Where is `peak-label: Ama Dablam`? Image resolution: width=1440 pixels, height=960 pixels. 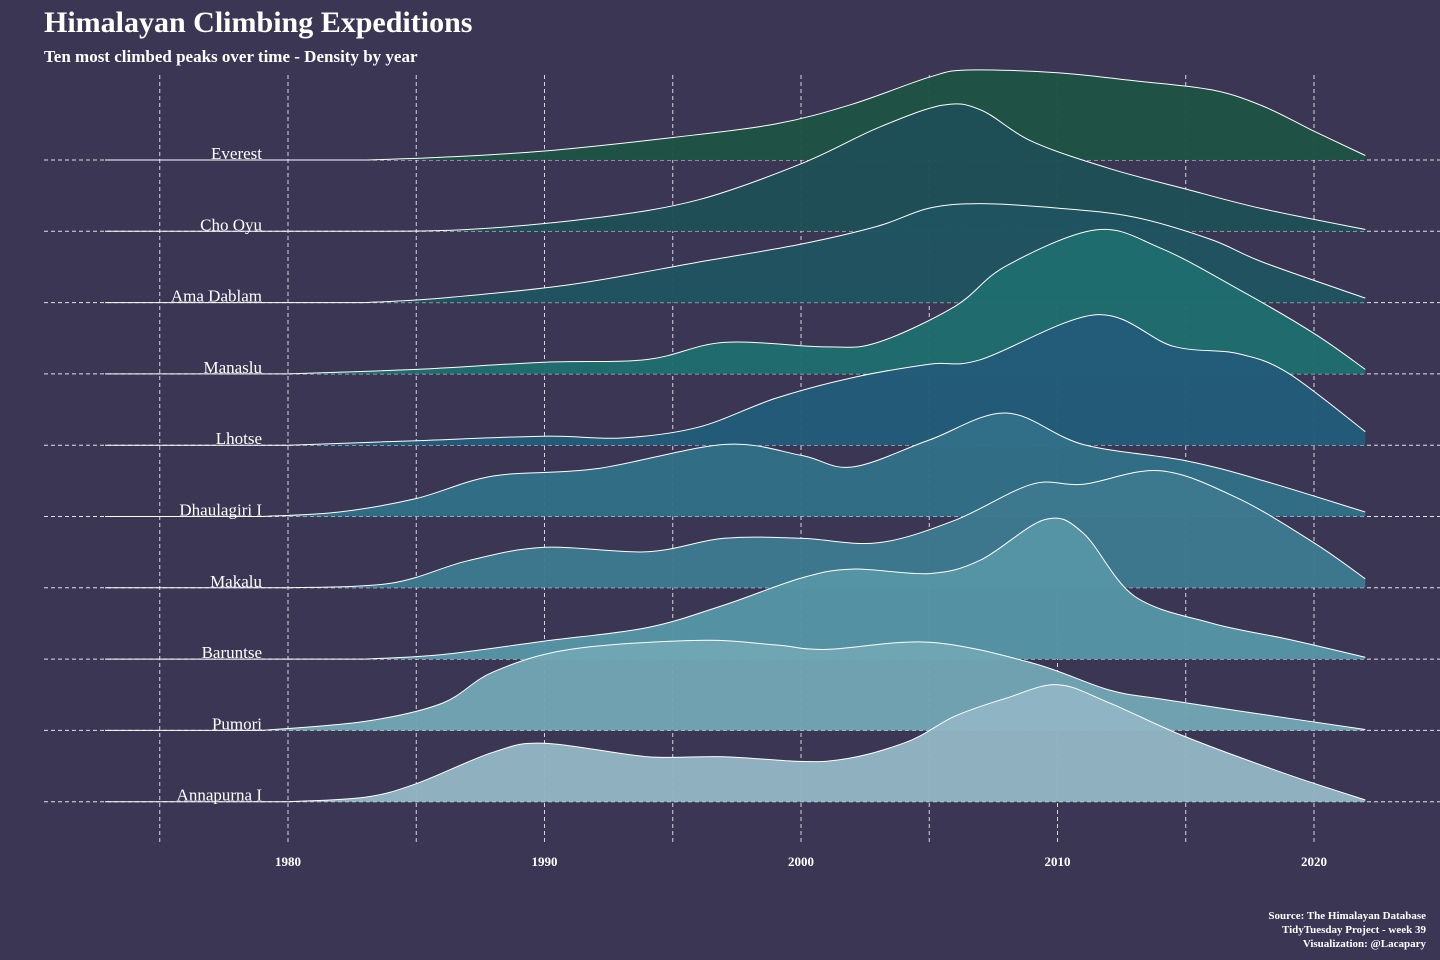
peak-label: Ama Dablam is located at coordinates (216, 296).